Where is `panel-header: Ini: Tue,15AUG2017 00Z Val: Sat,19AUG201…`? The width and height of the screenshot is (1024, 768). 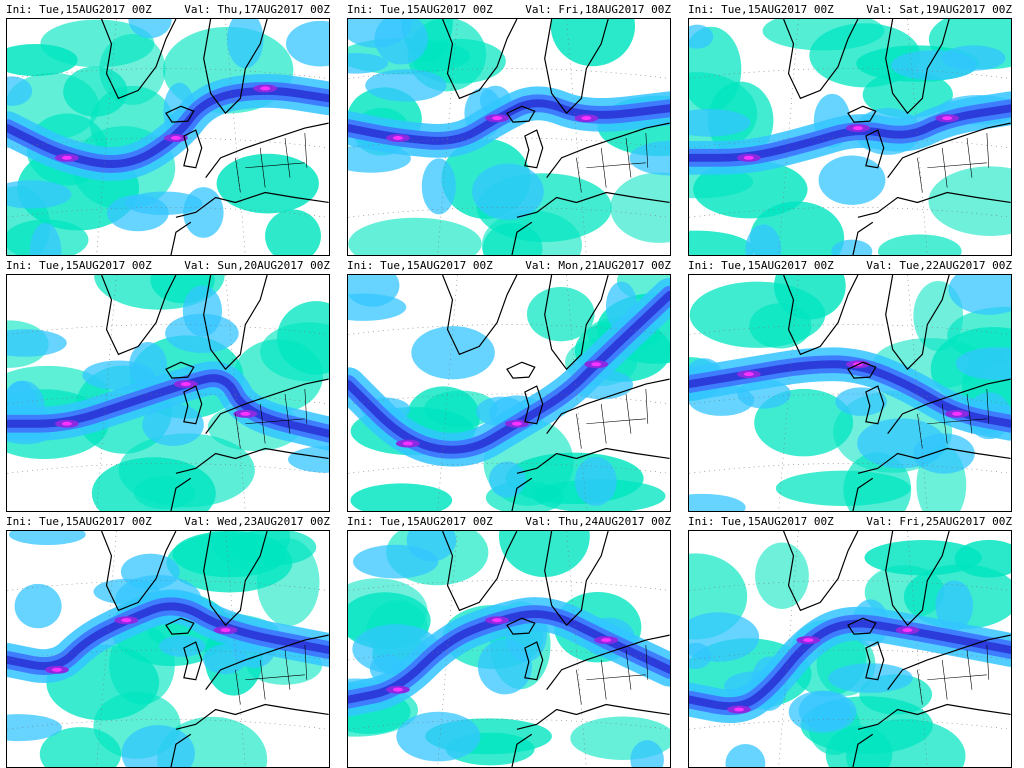 panel-header: Ini: Tue,15AUG2017 00Z Val: Sat,19AUG201… is located at coordinates (850, 10).